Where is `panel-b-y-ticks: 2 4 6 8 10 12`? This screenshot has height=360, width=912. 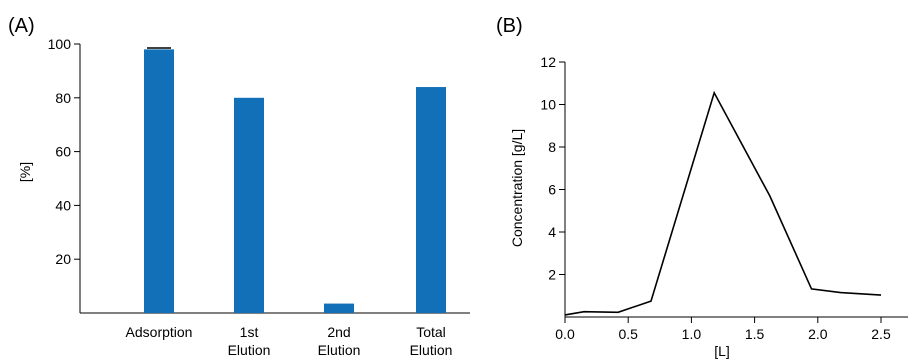 panel-b-y-ticks: 2 4 6 8 10 12 is located at coordinates (552, 168).